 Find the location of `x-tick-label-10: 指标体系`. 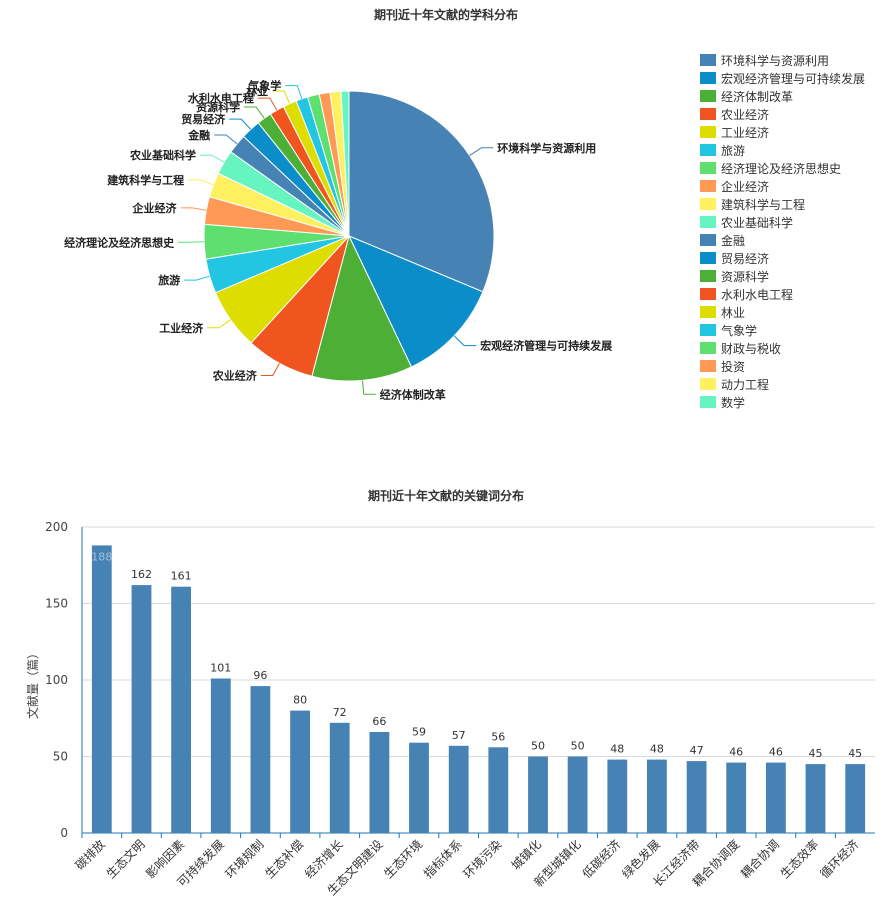

x-tick-label-10: 指标体系 is located at coordinates (442, 859).